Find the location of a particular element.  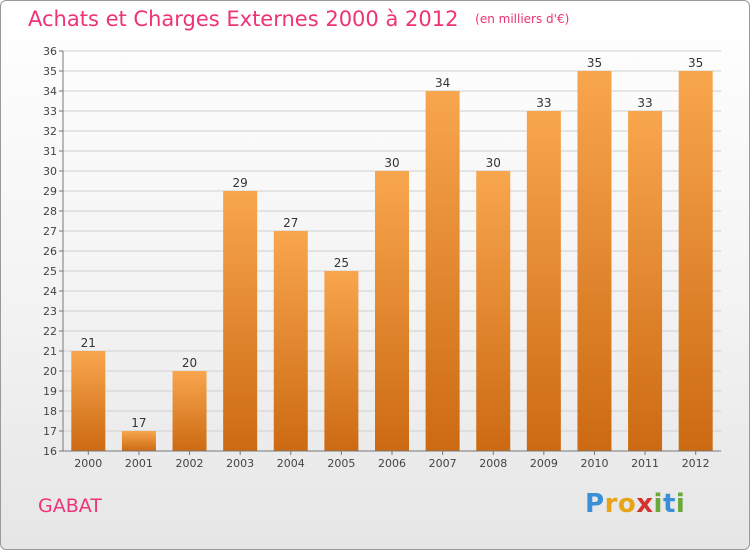

y-tick-label: 29 is located at coordinates (50, 191).